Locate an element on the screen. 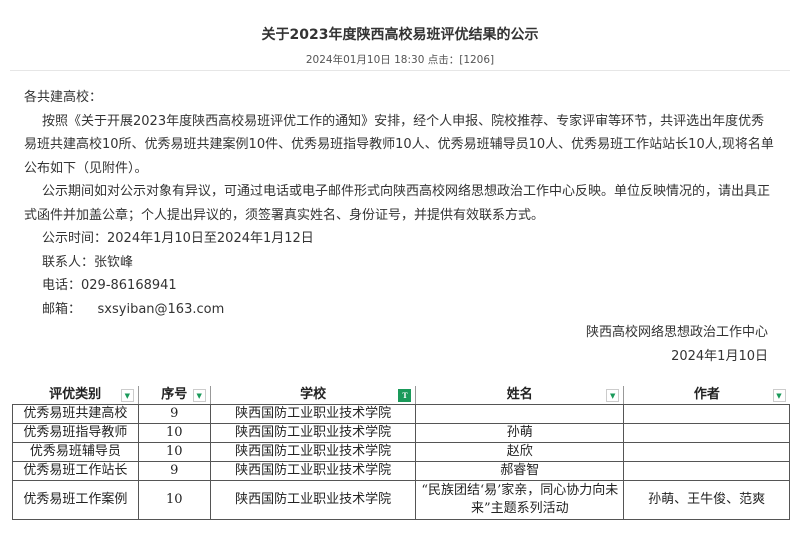 The image size is (800, 533). table-cell: 优秀易班辅导员 is located at coordinates (75, 452).